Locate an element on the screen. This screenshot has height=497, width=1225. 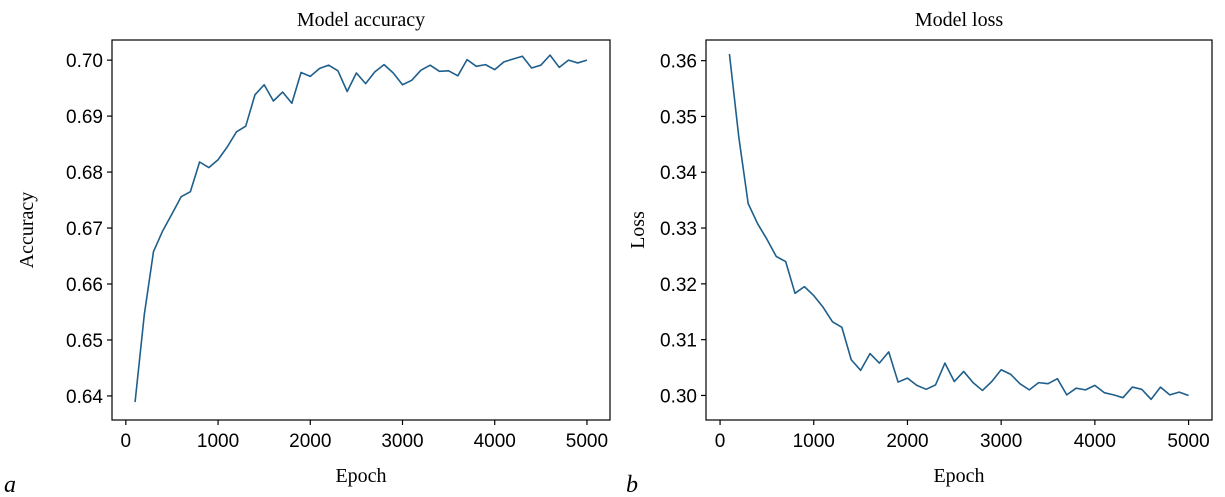
chart-a-ytick-label: 0.66 is located at coordinates (84, 285).